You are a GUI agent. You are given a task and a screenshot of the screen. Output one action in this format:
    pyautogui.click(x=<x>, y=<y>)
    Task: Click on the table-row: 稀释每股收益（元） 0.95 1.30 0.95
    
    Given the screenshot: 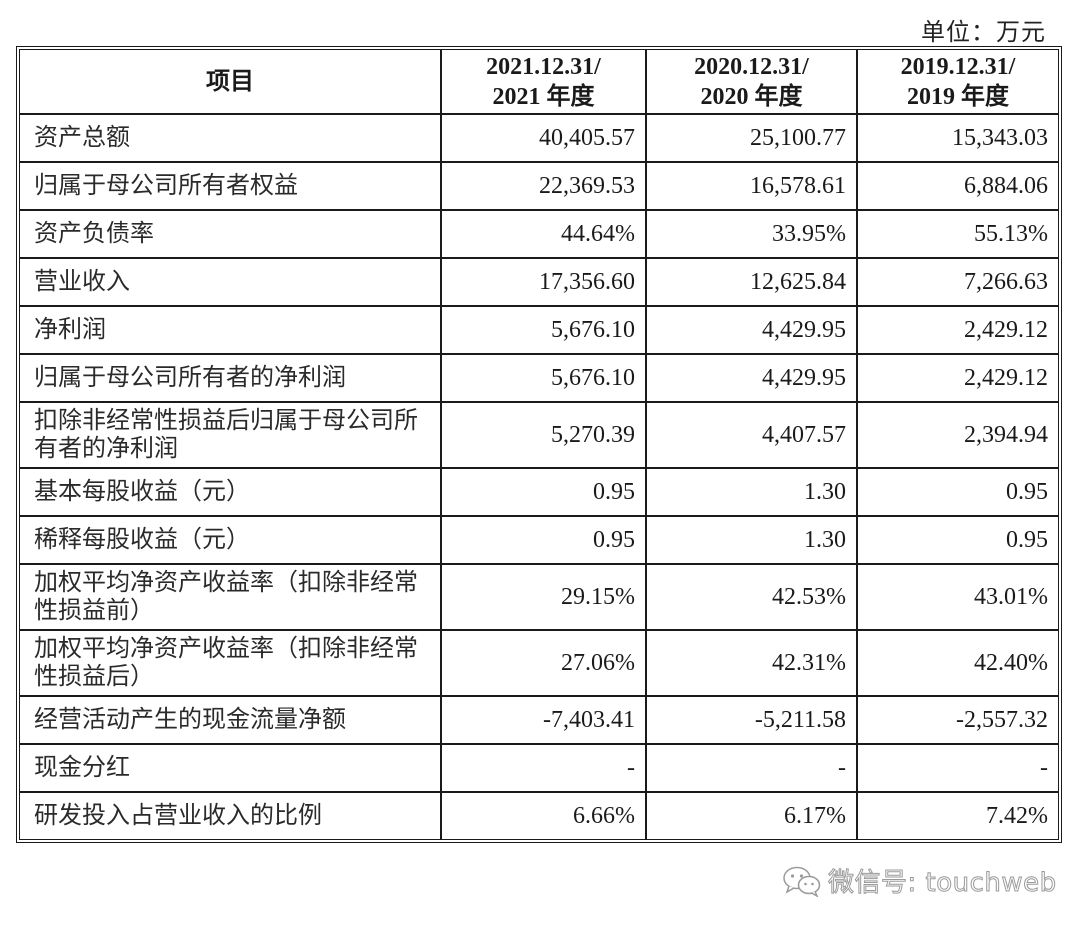 What is the action you would take?
    pyautogui.click(x=539, y=540)
    